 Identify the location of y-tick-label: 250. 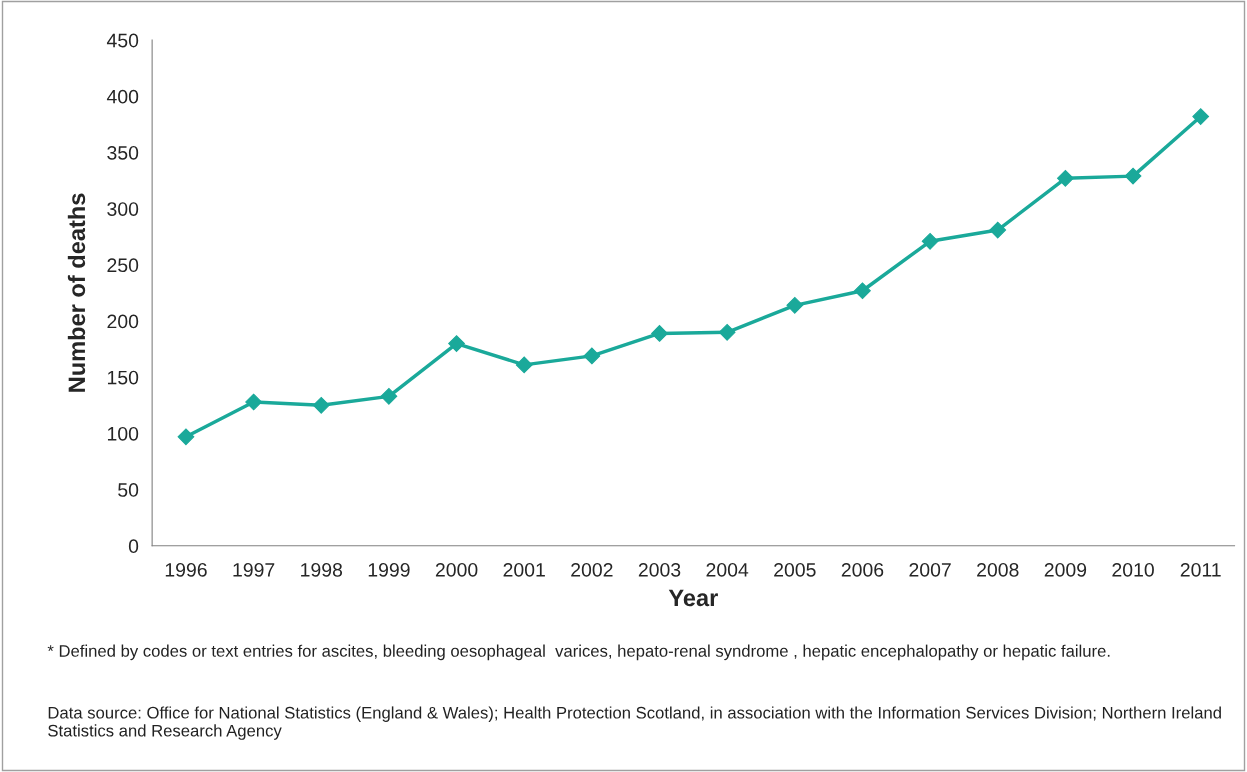
(123, 265).